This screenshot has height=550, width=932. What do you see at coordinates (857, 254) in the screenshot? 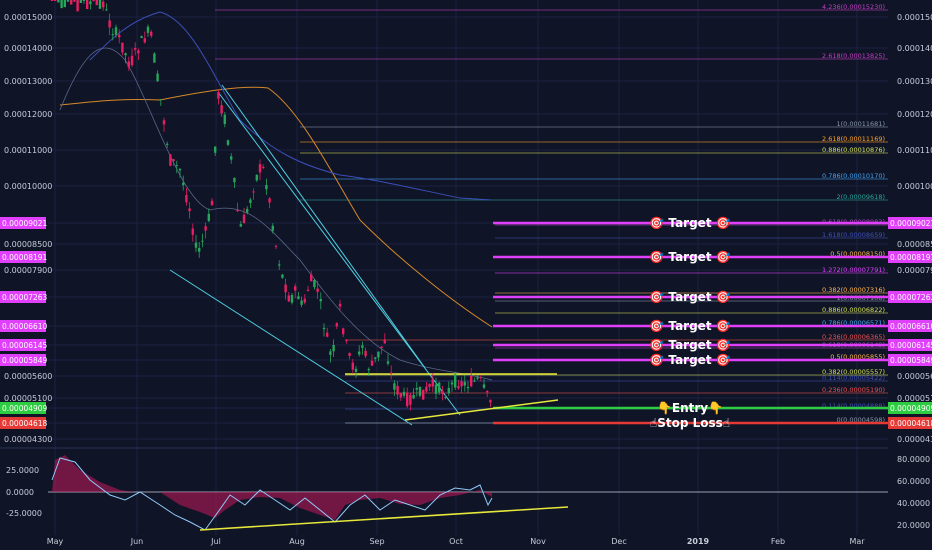
I see `fib-level-label: 0.5(0.00008150)` at bounding box center [857, 254].